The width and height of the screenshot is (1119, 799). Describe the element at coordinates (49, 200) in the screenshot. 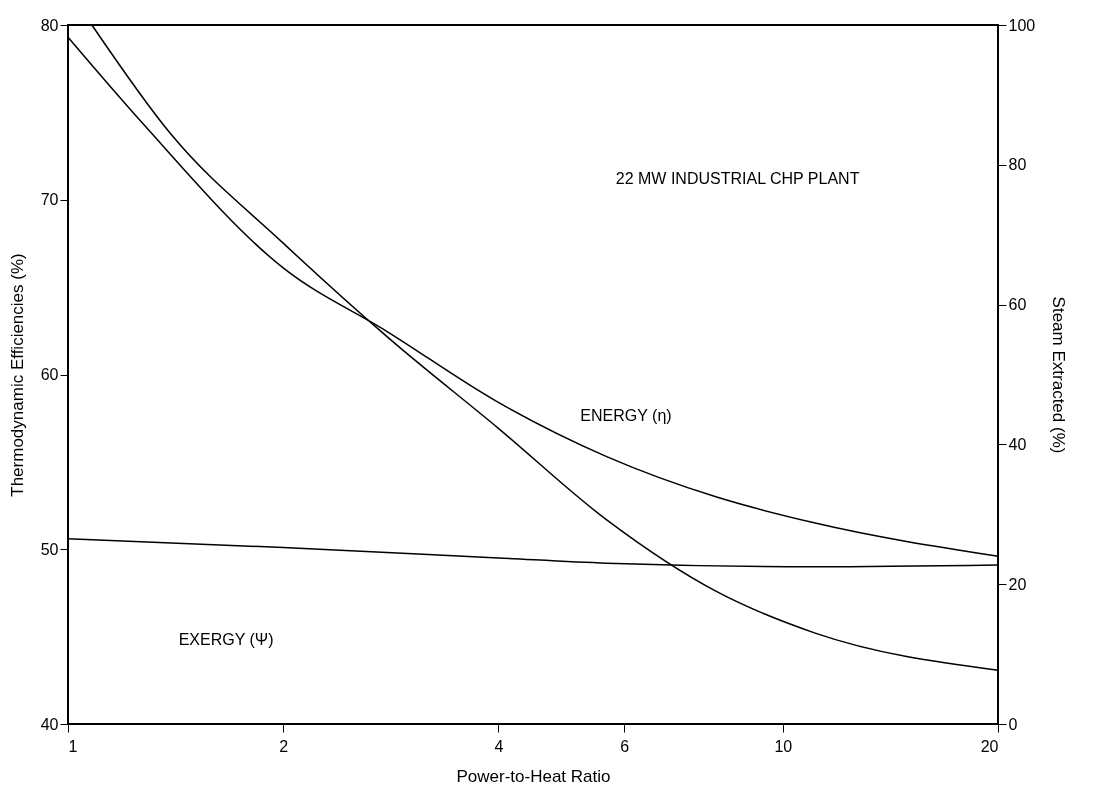

I see `y-tick-label: 70` at that location.